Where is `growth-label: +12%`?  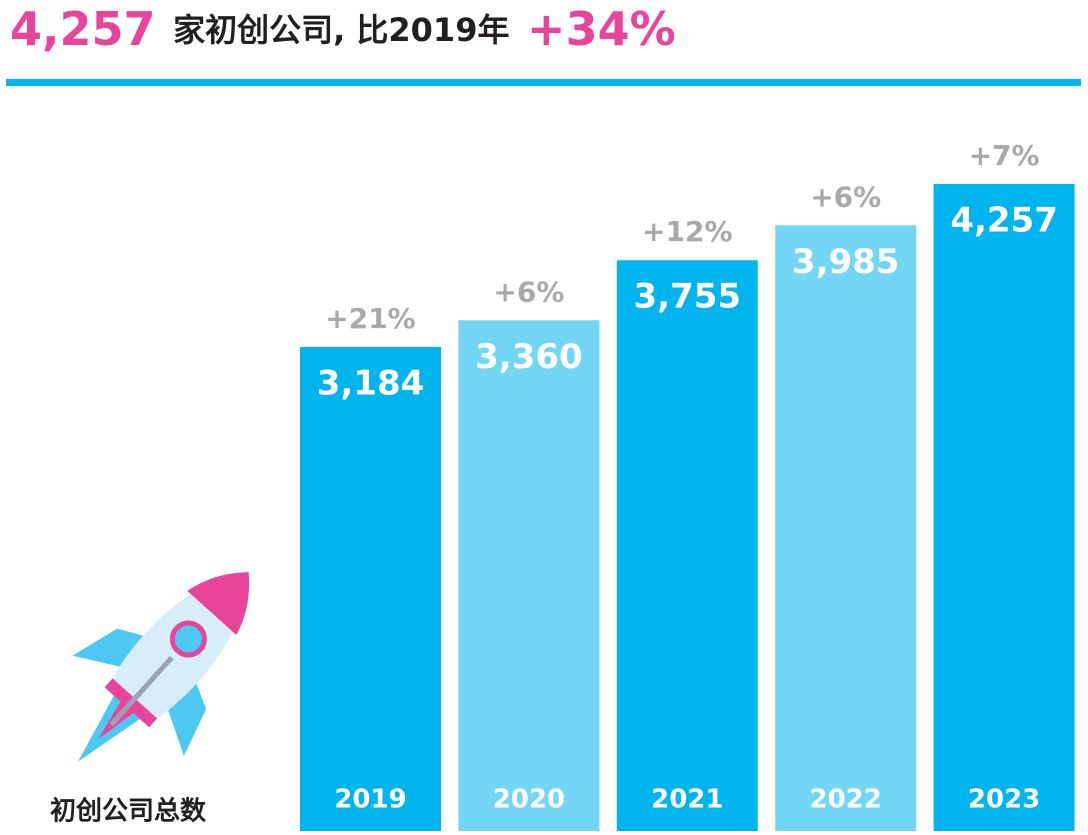
growth-label: +12% is located at coordinates (687, 231).